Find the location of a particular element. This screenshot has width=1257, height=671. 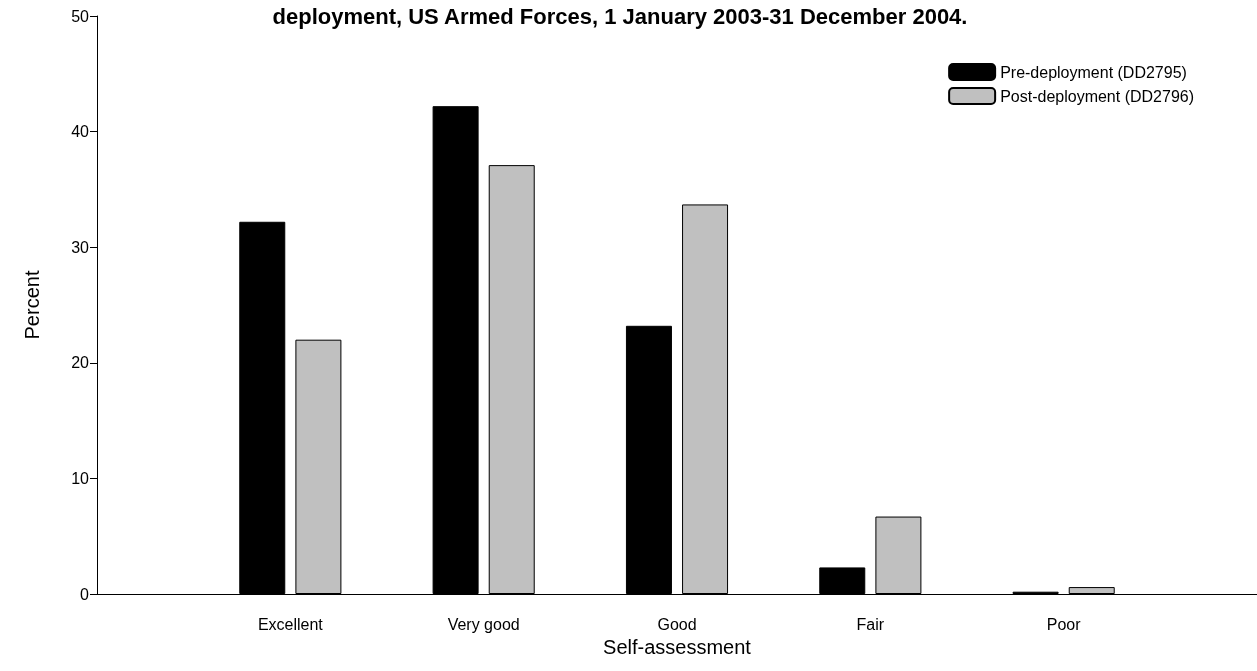

x-tick-label: Poor is located at coordinates (1064, 624).